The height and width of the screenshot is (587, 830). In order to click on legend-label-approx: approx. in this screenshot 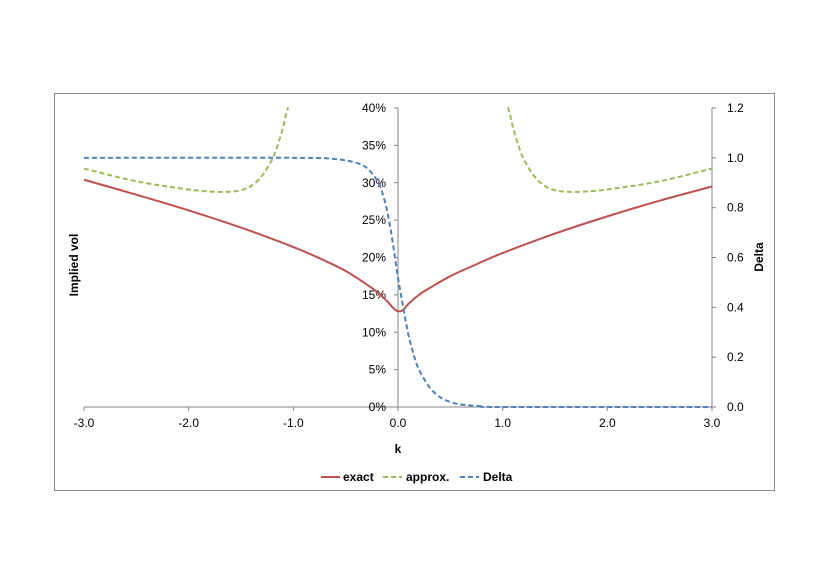, I will do `click(427, 477)`.